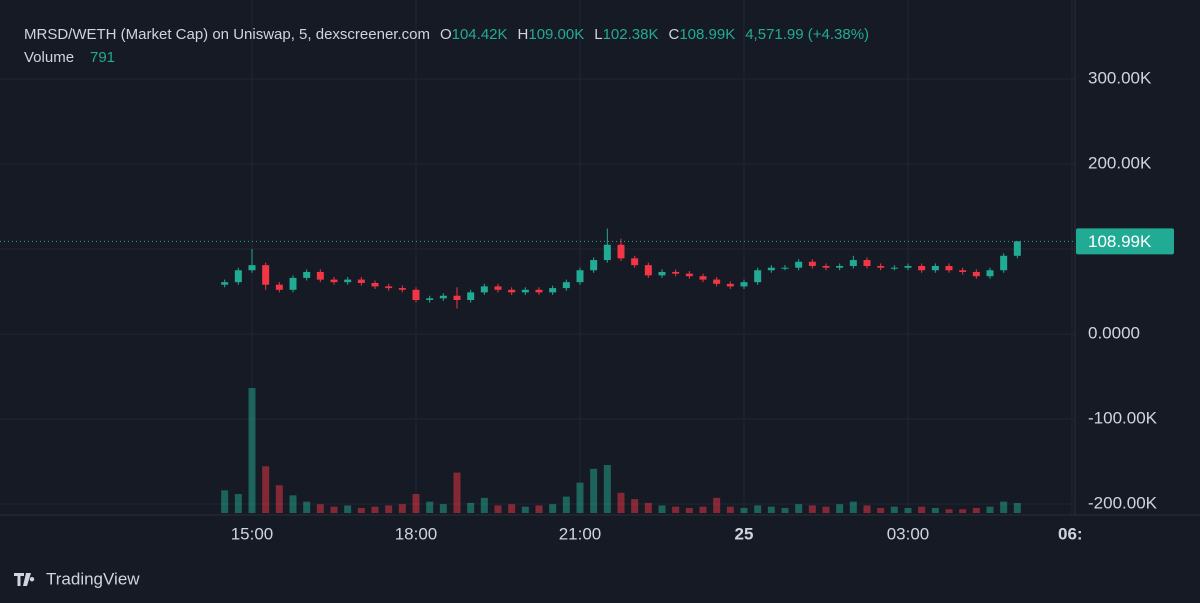 The width and height of the screenshot is (1200, 603). What do you see at coordinates (523, 34) in the screenshot?
I see `ohlc-key: H` at bounding box center [523, 34].